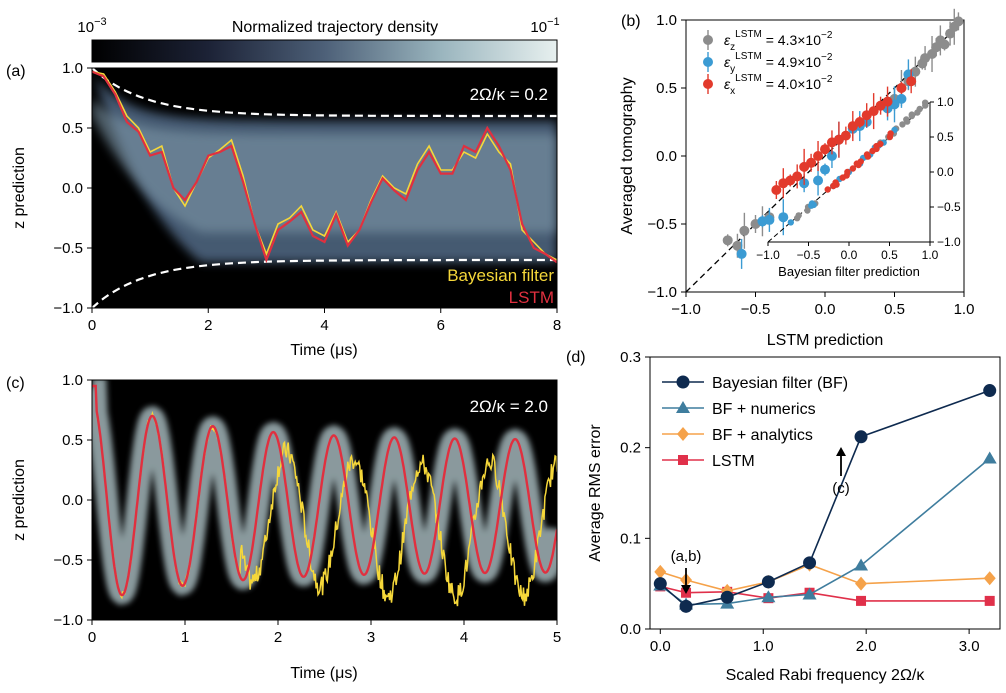 The image size is (1006, 693). I want to click on panel-c-xlabel: Time (μs), so click(323, 673).